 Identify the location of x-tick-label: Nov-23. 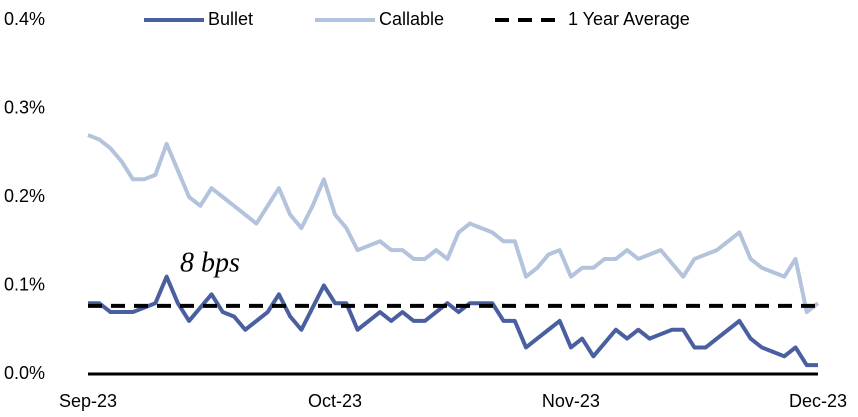
(571, 401).